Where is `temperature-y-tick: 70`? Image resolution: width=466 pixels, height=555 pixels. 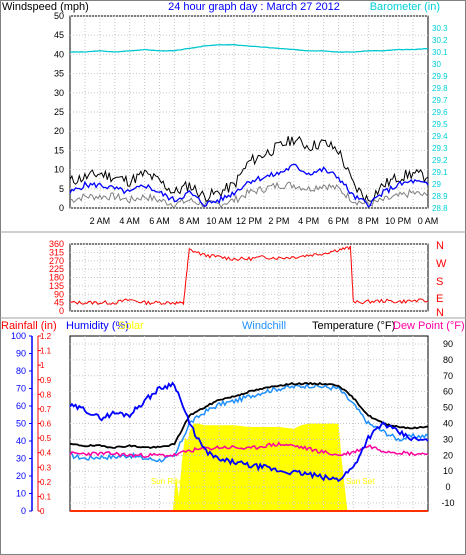 temperature-y-tick: 70 is located at coordinates (448, 376).